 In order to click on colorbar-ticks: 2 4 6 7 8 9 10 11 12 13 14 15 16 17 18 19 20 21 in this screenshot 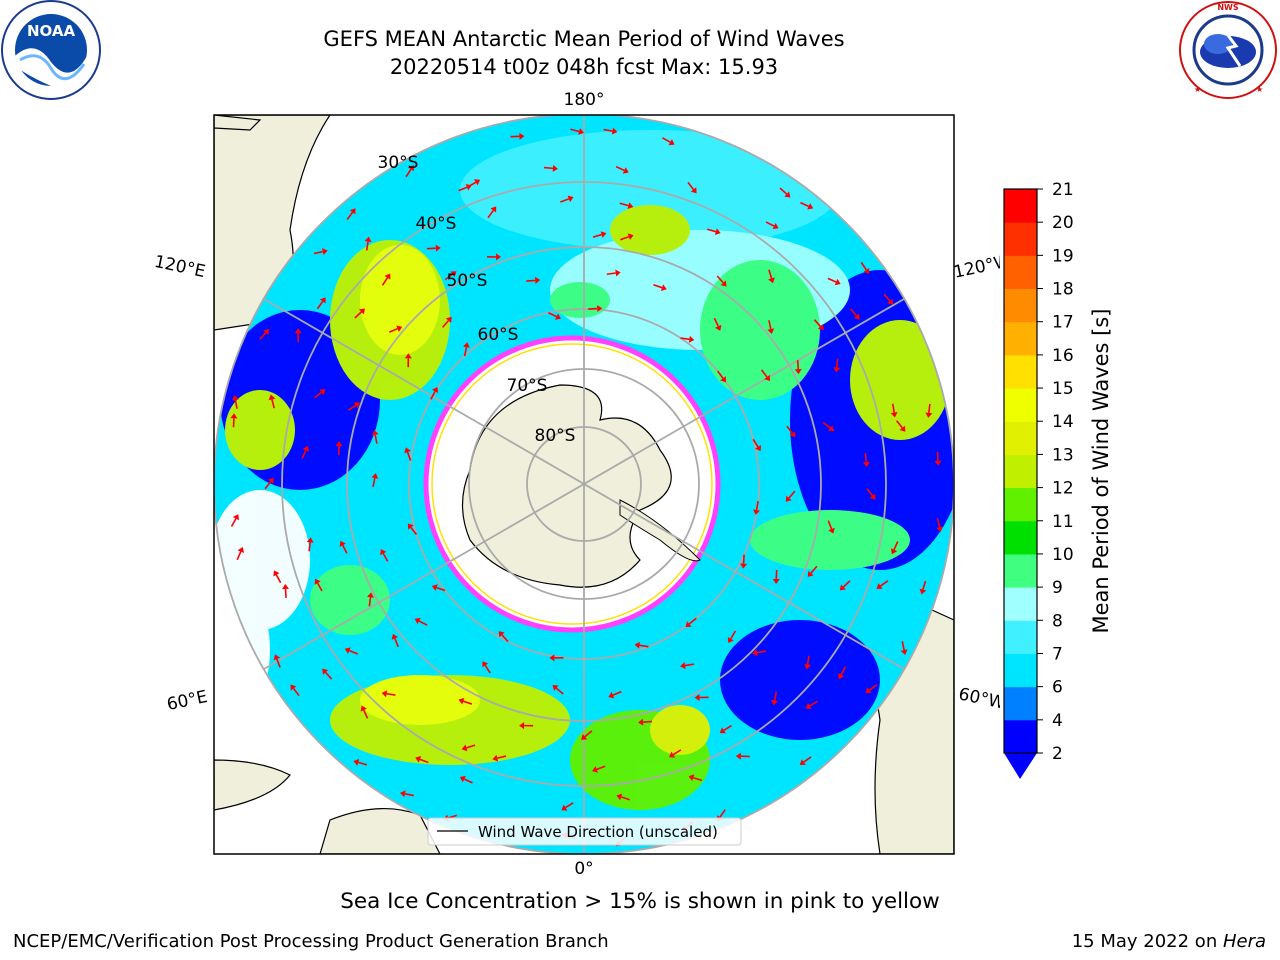, I will do `click(1055, 472)`.